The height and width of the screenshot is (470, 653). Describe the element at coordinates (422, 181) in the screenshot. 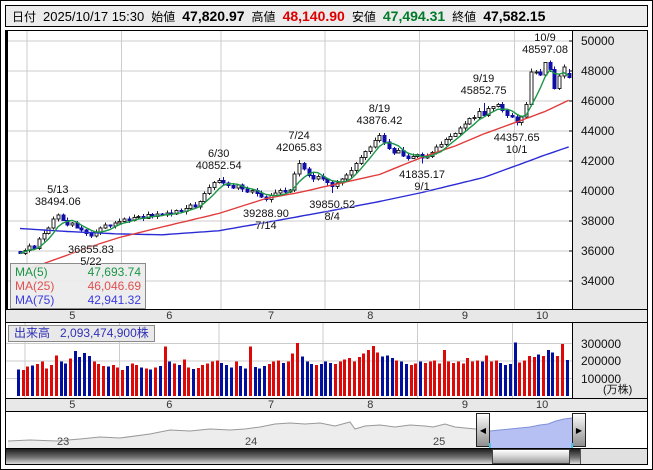

I see `chart-annotation-9-1: 41835.17 9/1` at that location.